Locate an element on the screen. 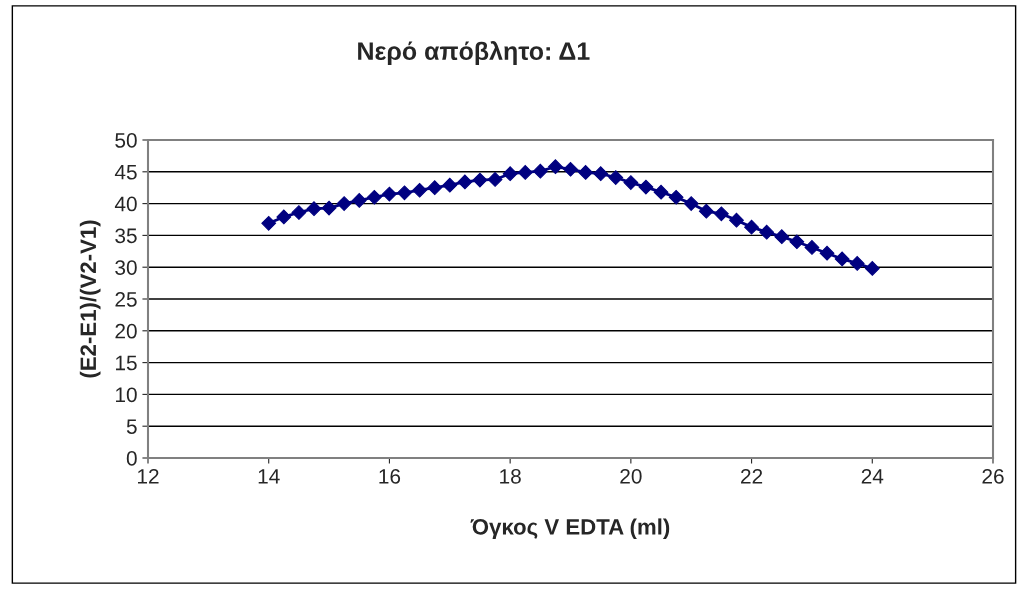  x-tick-label: 14 is located at coordinates (269, 476).